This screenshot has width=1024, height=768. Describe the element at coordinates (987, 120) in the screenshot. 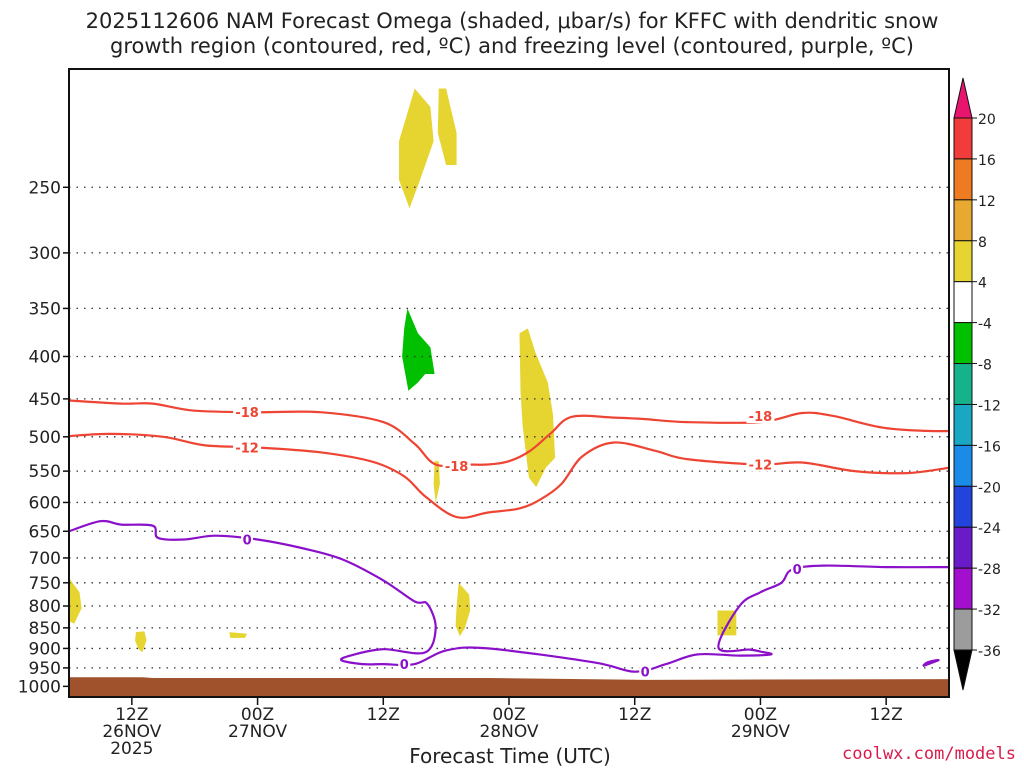

I see `colorbar-label: 20` at that location.